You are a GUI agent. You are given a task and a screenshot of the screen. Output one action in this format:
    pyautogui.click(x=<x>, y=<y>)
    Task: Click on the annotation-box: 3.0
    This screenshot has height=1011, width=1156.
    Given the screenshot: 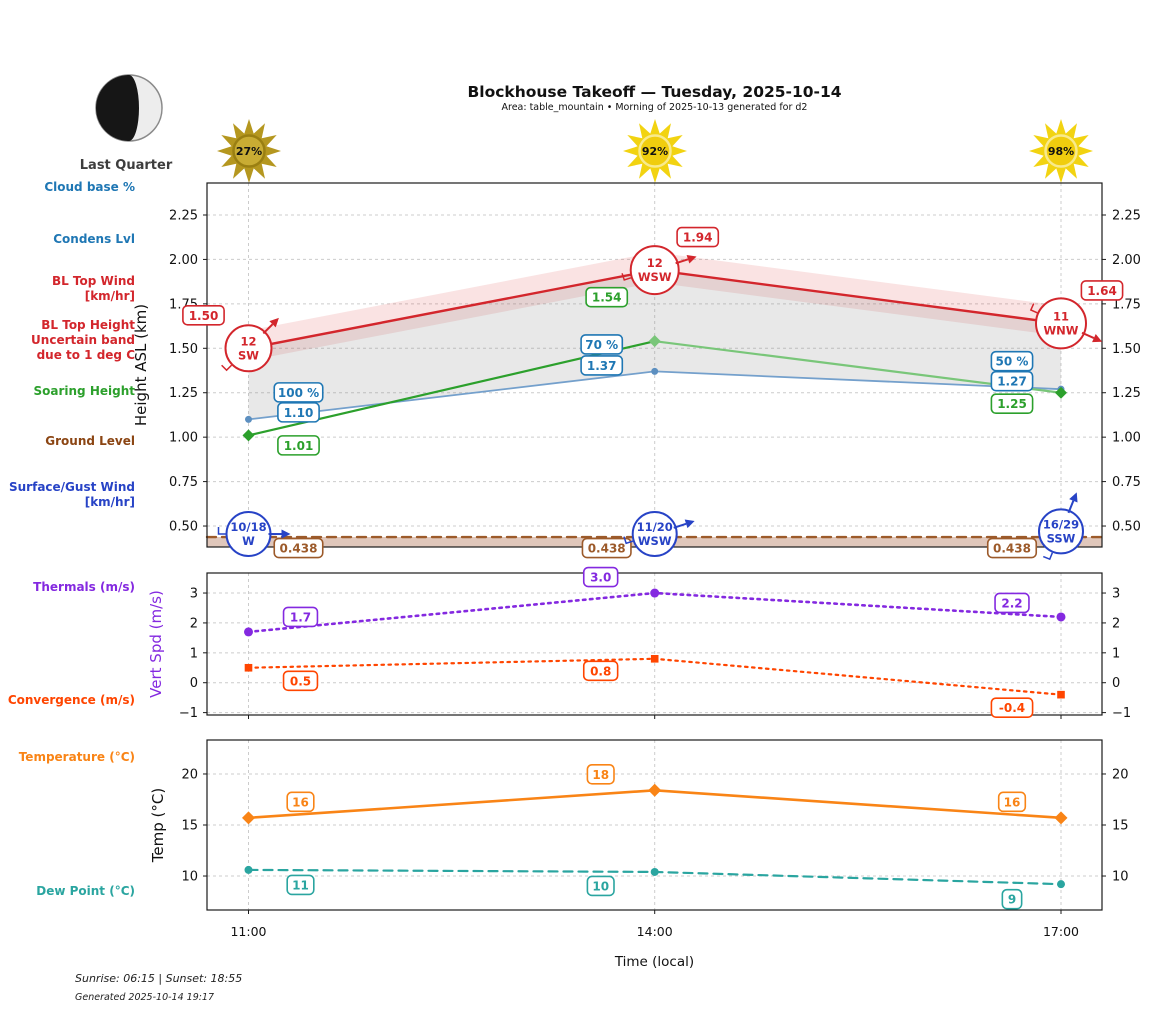 What is the action you would take?
    pyautogui.click(x=600, y=577)
    